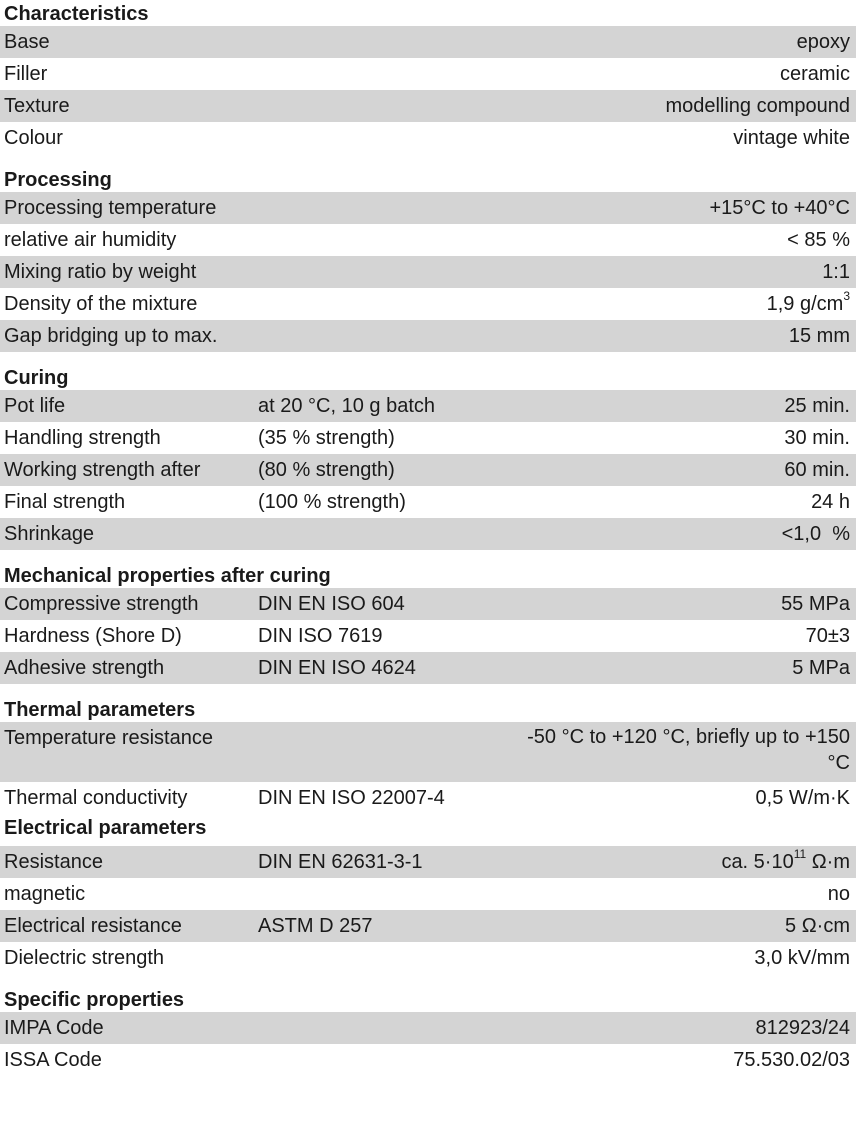  What do you see at coordinates (817, 470) in the screenshot?
I see `row-value: 60 min.` at bounding box center [817, 470].